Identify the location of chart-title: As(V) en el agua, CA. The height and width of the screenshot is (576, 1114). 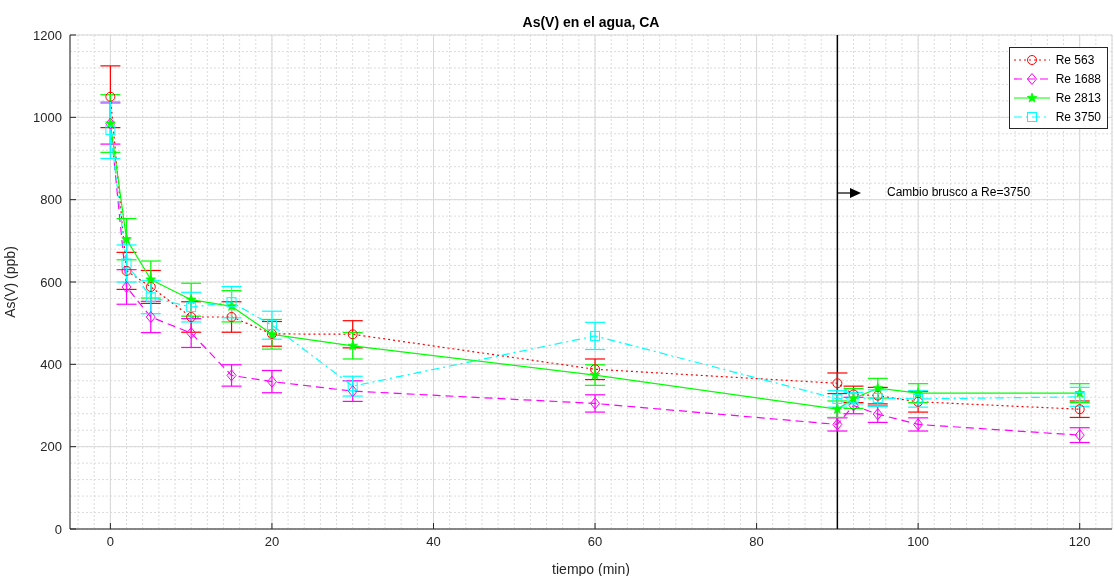
(591, 22).